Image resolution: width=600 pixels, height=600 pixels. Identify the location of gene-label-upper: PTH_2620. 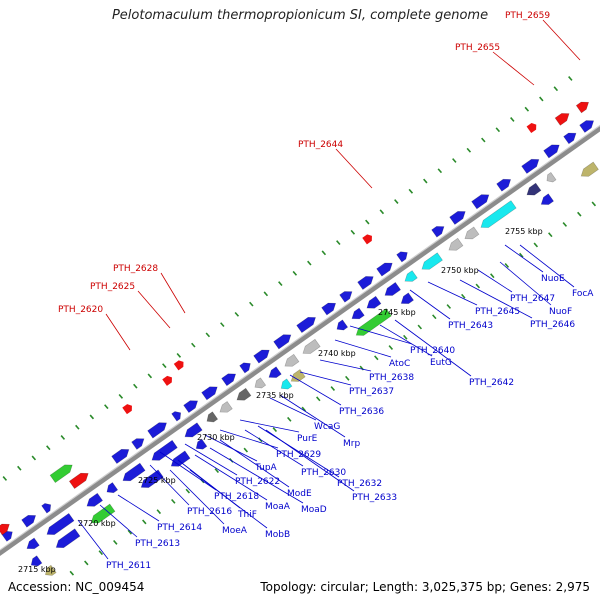
(80, 310).